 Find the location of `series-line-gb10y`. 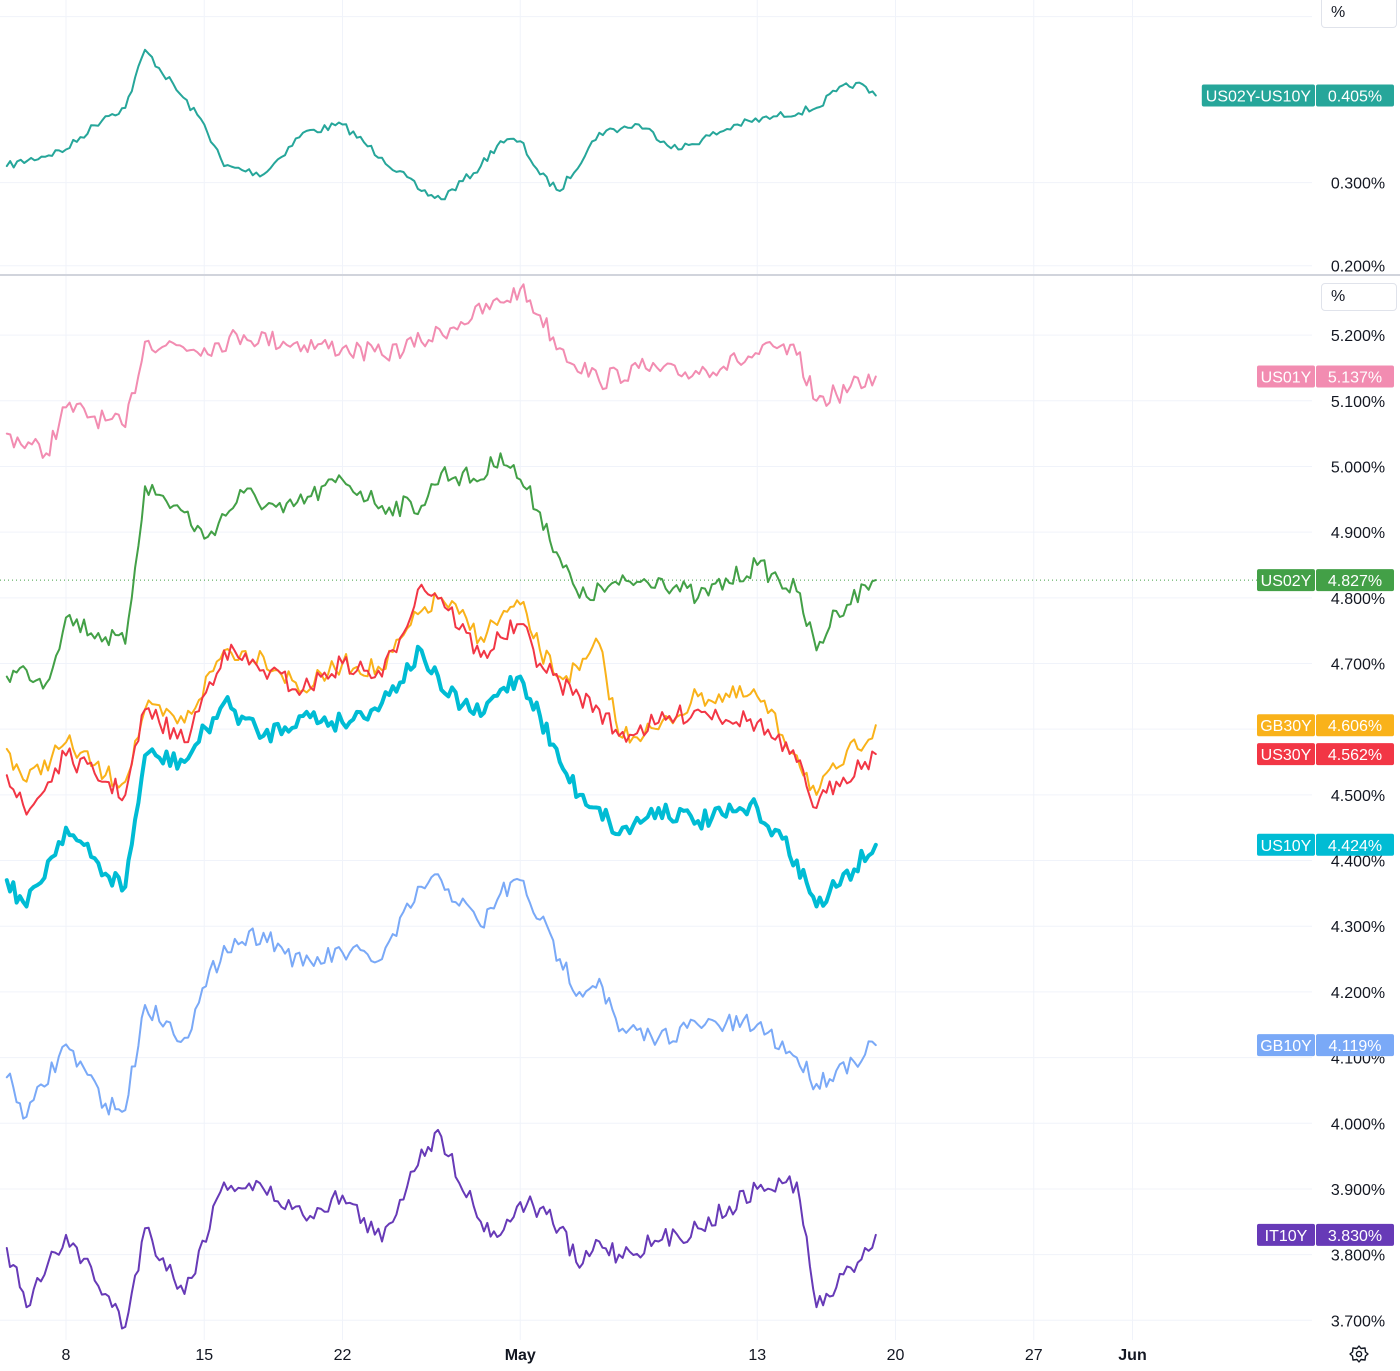

series-line-gb10y is located at coordinates (441, 996).